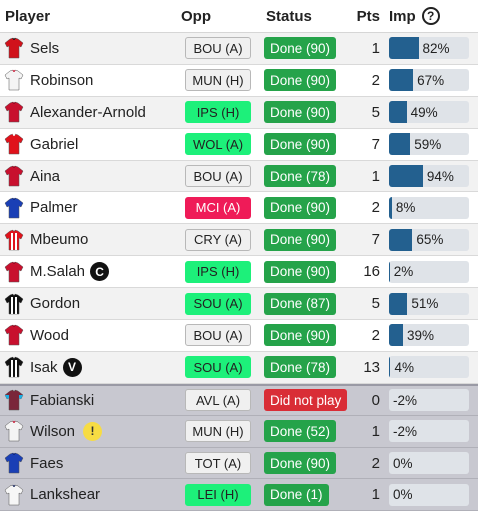  I want to click on player-row: Wood BOU (A) Done (90) 2 39%, so click(239, 336).